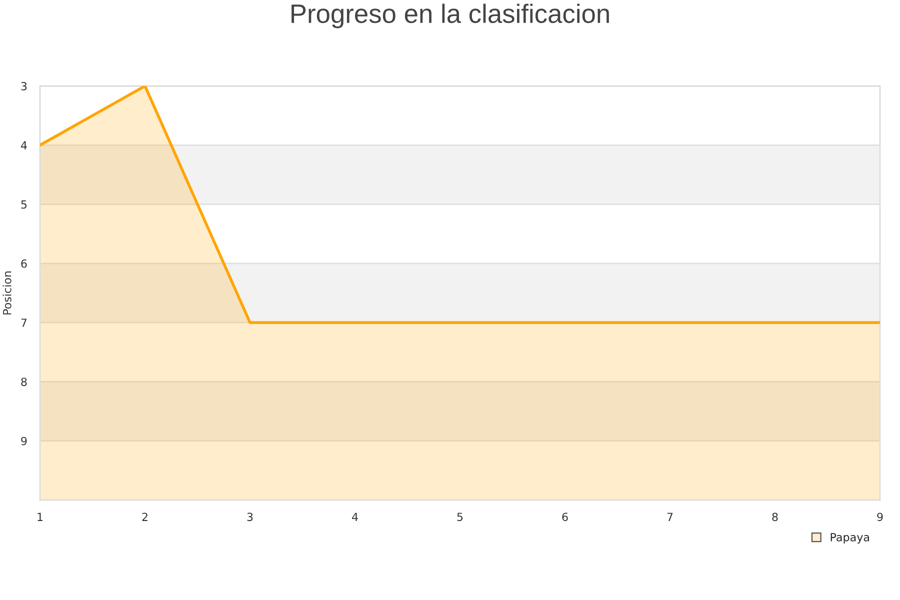 The width and height of the screenshot is (900, 600). I want to click on y-tick-label: 7, so click(24, 322).